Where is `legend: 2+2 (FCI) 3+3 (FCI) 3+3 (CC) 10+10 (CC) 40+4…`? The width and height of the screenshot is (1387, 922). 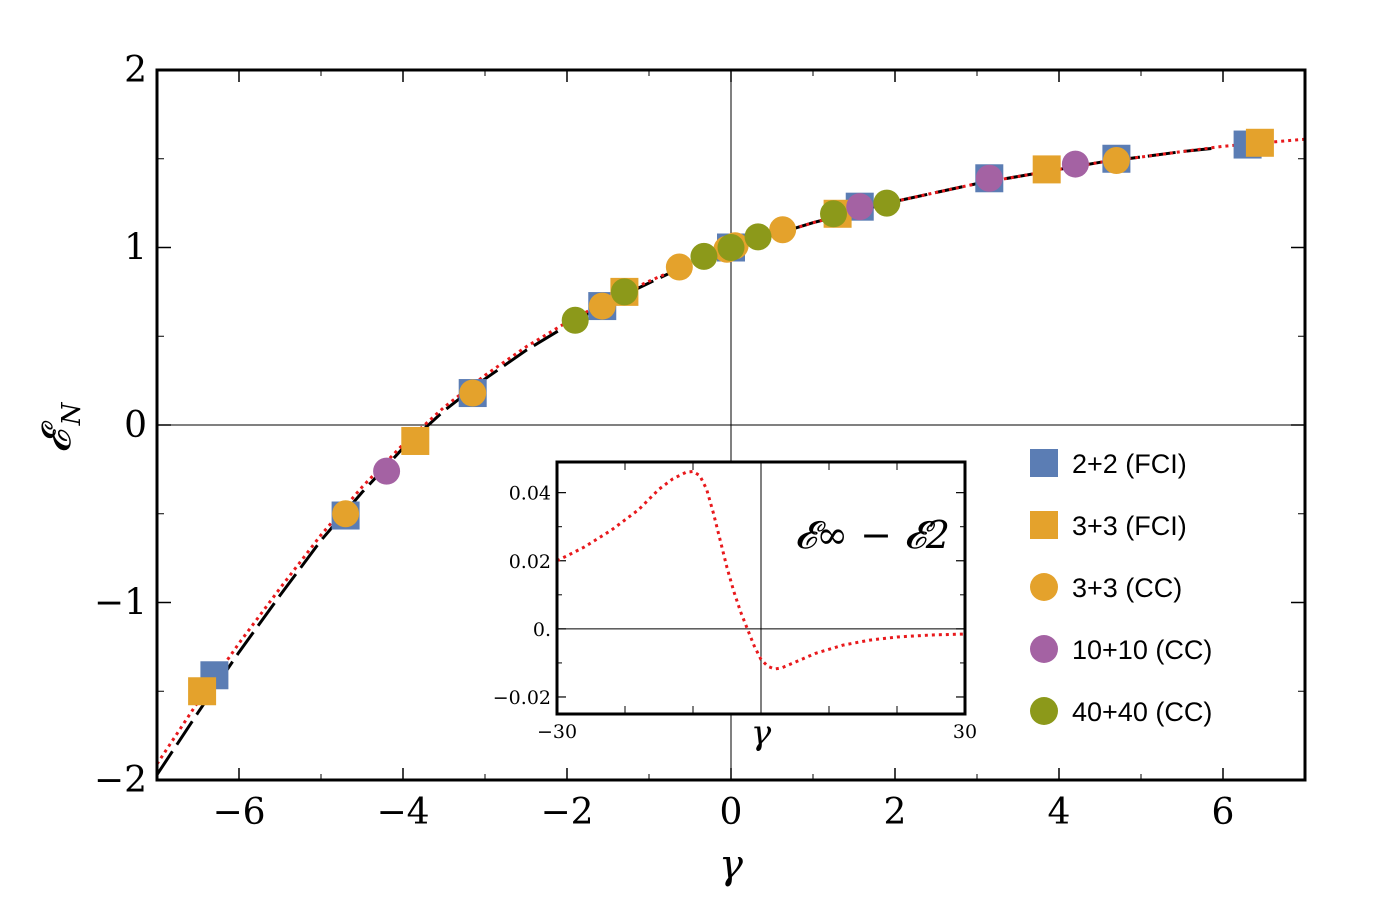 legend: 2+2 (FCI) 3+3 (FCI) 3+3 (CC) 10+10 (CC) 40+4… is located at coordinates (1121, 588).